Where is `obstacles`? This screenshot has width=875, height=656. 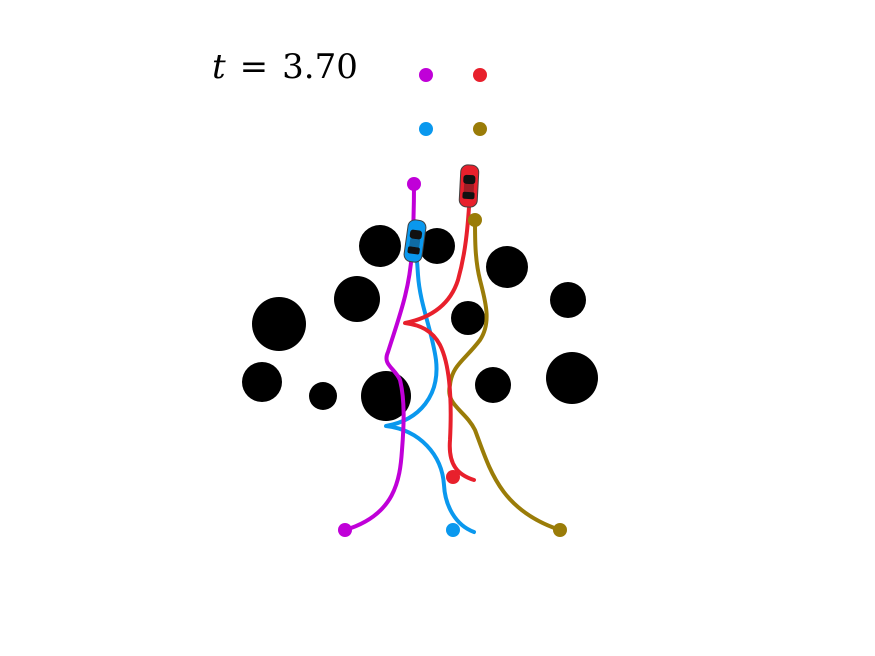
obstacles is located at coordinates (420, 323).